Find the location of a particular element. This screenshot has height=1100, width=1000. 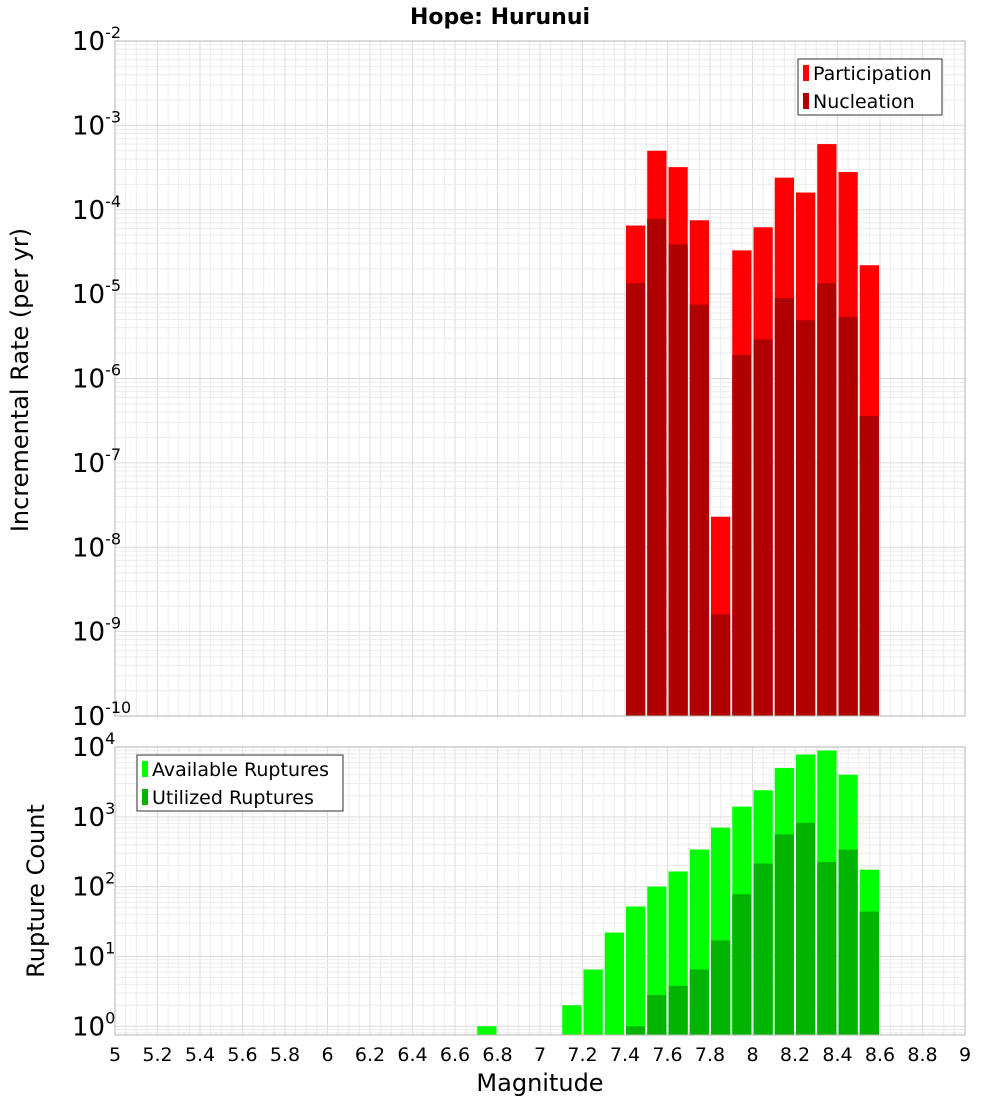

x-tick-label: 6.4 is located at coordinates (412, 1055).